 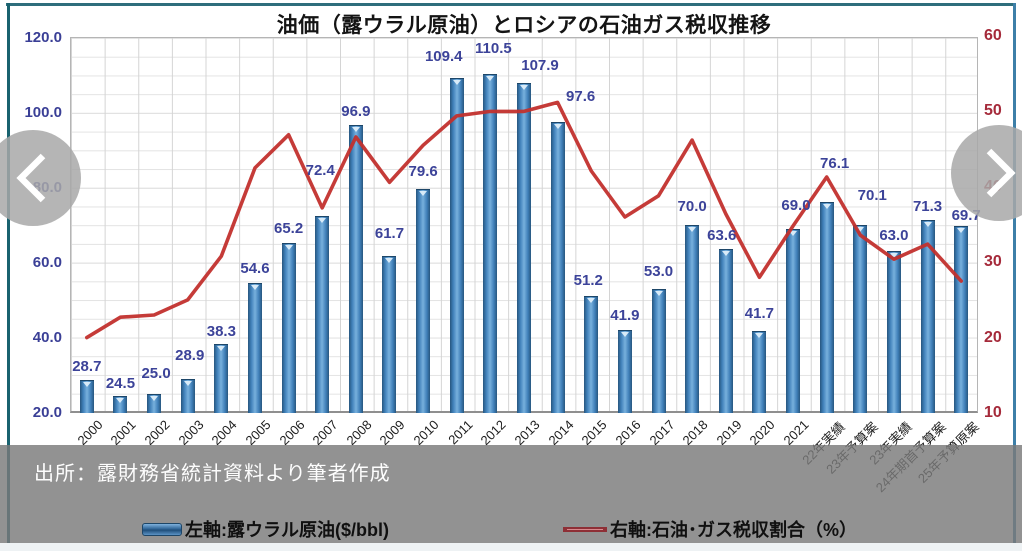 I want to click on bar-value-label: 38.3, so click(x=221, y=331).